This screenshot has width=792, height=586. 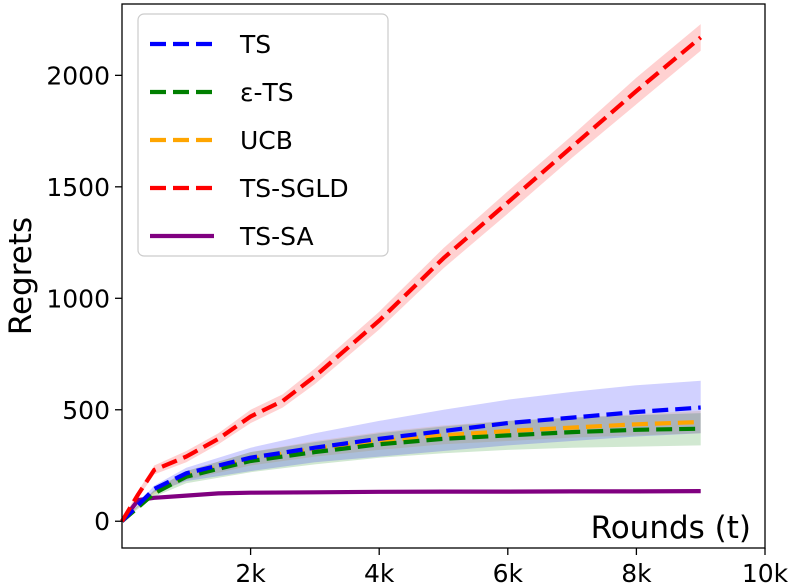 I want to click on x-tick-label: 8k, so click(x=636, y=572).